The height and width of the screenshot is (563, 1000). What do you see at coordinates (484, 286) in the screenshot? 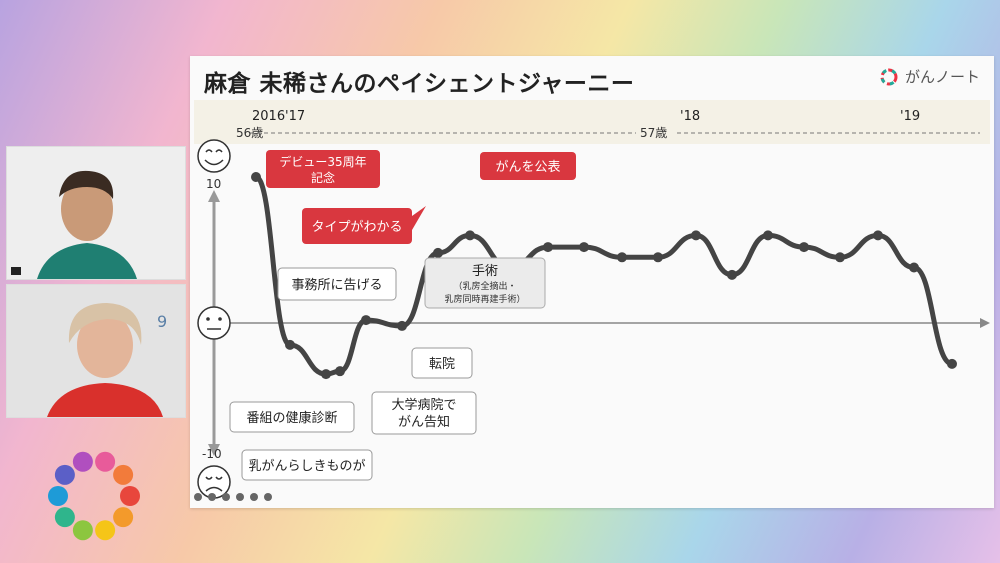
I see `svg-text: （乳房全摘出・` at bounding box center [484, 286].